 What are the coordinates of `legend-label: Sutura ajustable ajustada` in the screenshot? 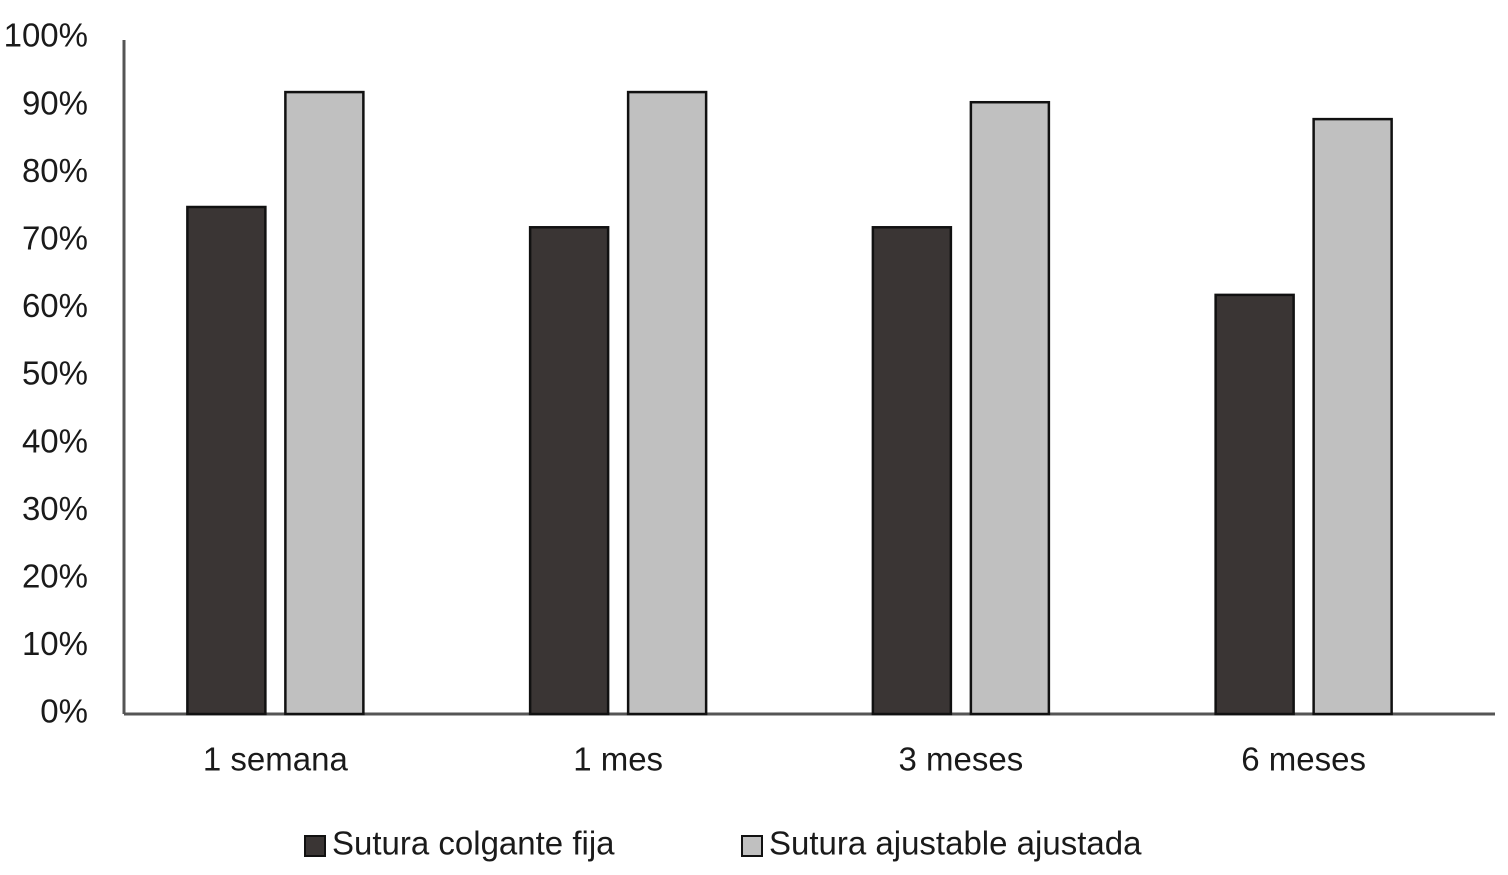 It's located at (955, 843).